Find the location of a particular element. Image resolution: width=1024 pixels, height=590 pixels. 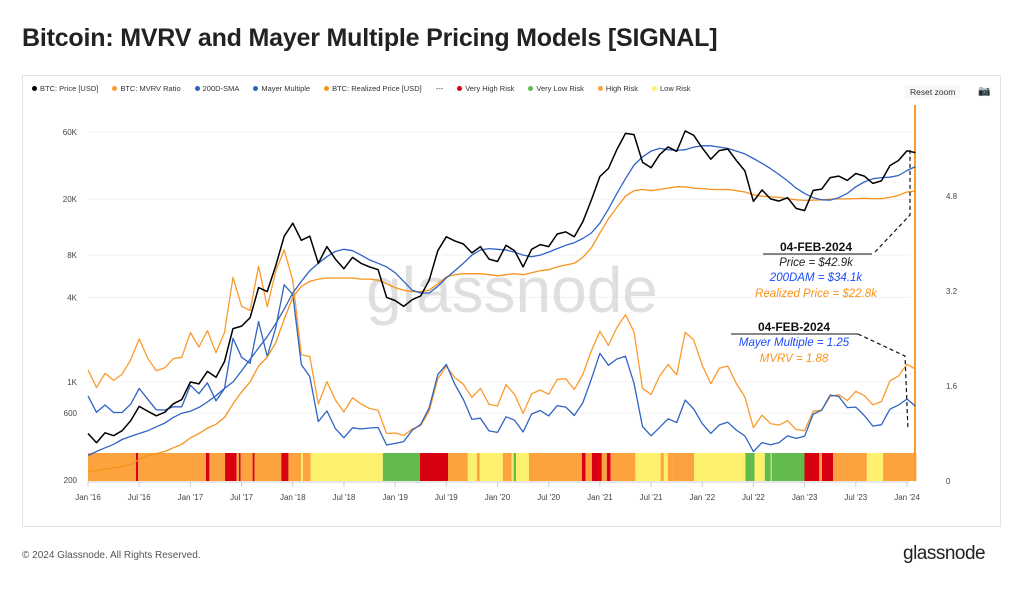

legend-item: Very Low Risk is located at coordinates (556, 88).